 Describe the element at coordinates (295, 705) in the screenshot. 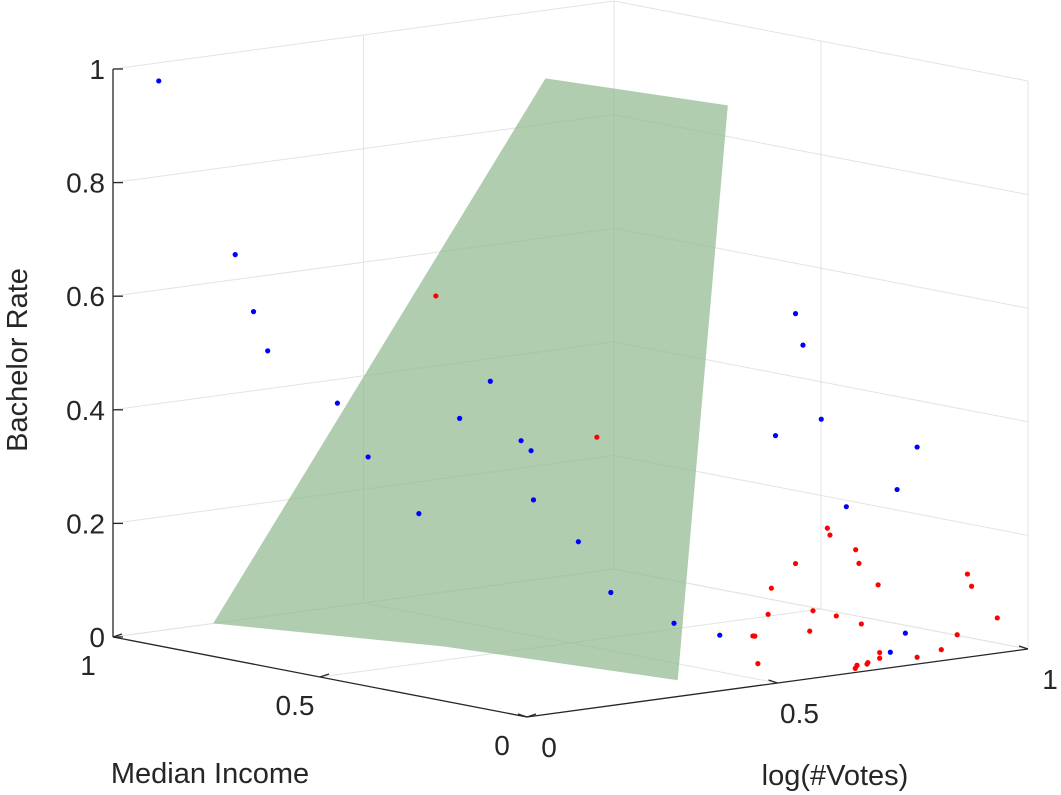

I see `x-tick-label: 0.5` at that location.